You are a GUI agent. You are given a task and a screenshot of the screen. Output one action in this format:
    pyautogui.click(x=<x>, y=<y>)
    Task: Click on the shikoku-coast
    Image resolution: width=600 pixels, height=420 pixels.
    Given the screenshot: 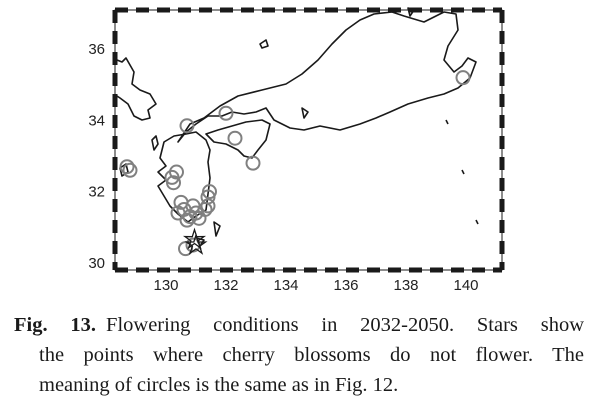 What is the action you would take?
    pyautogui.click(x=238, y=139)
    